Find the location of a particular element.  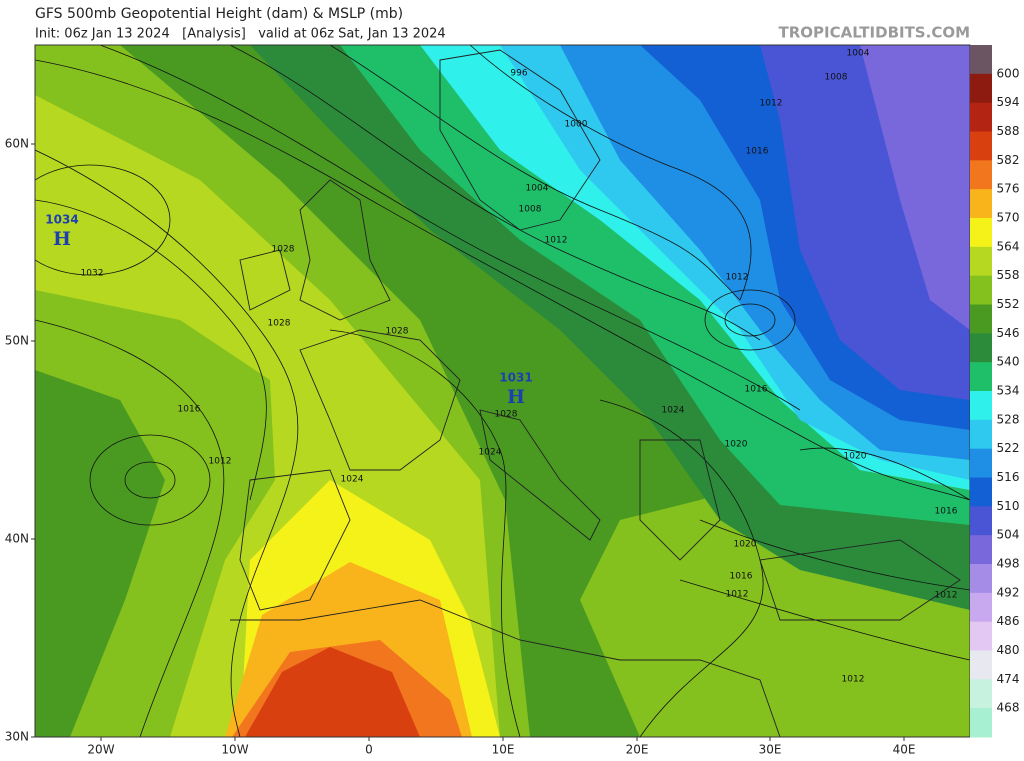

colorbar-label: 558 is located at coordinates (1008, 275).